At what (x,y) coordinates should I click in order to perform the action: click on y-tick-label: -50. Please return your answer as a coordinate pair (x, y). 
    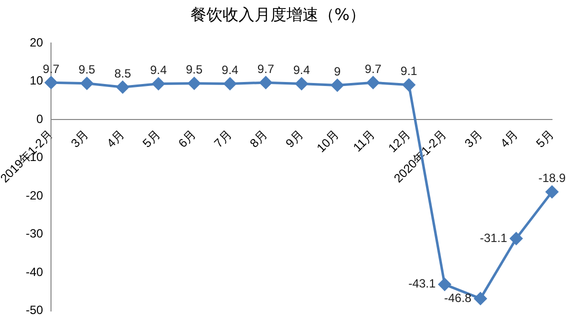
    Looking at the image, I should click on (35, 310).